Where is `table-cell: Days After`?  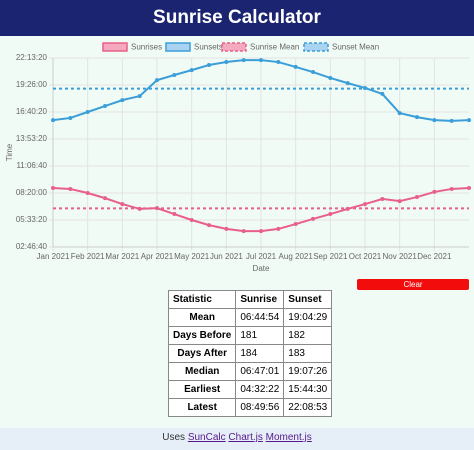
table-cell: Days After is located at coordinates (202, 353).